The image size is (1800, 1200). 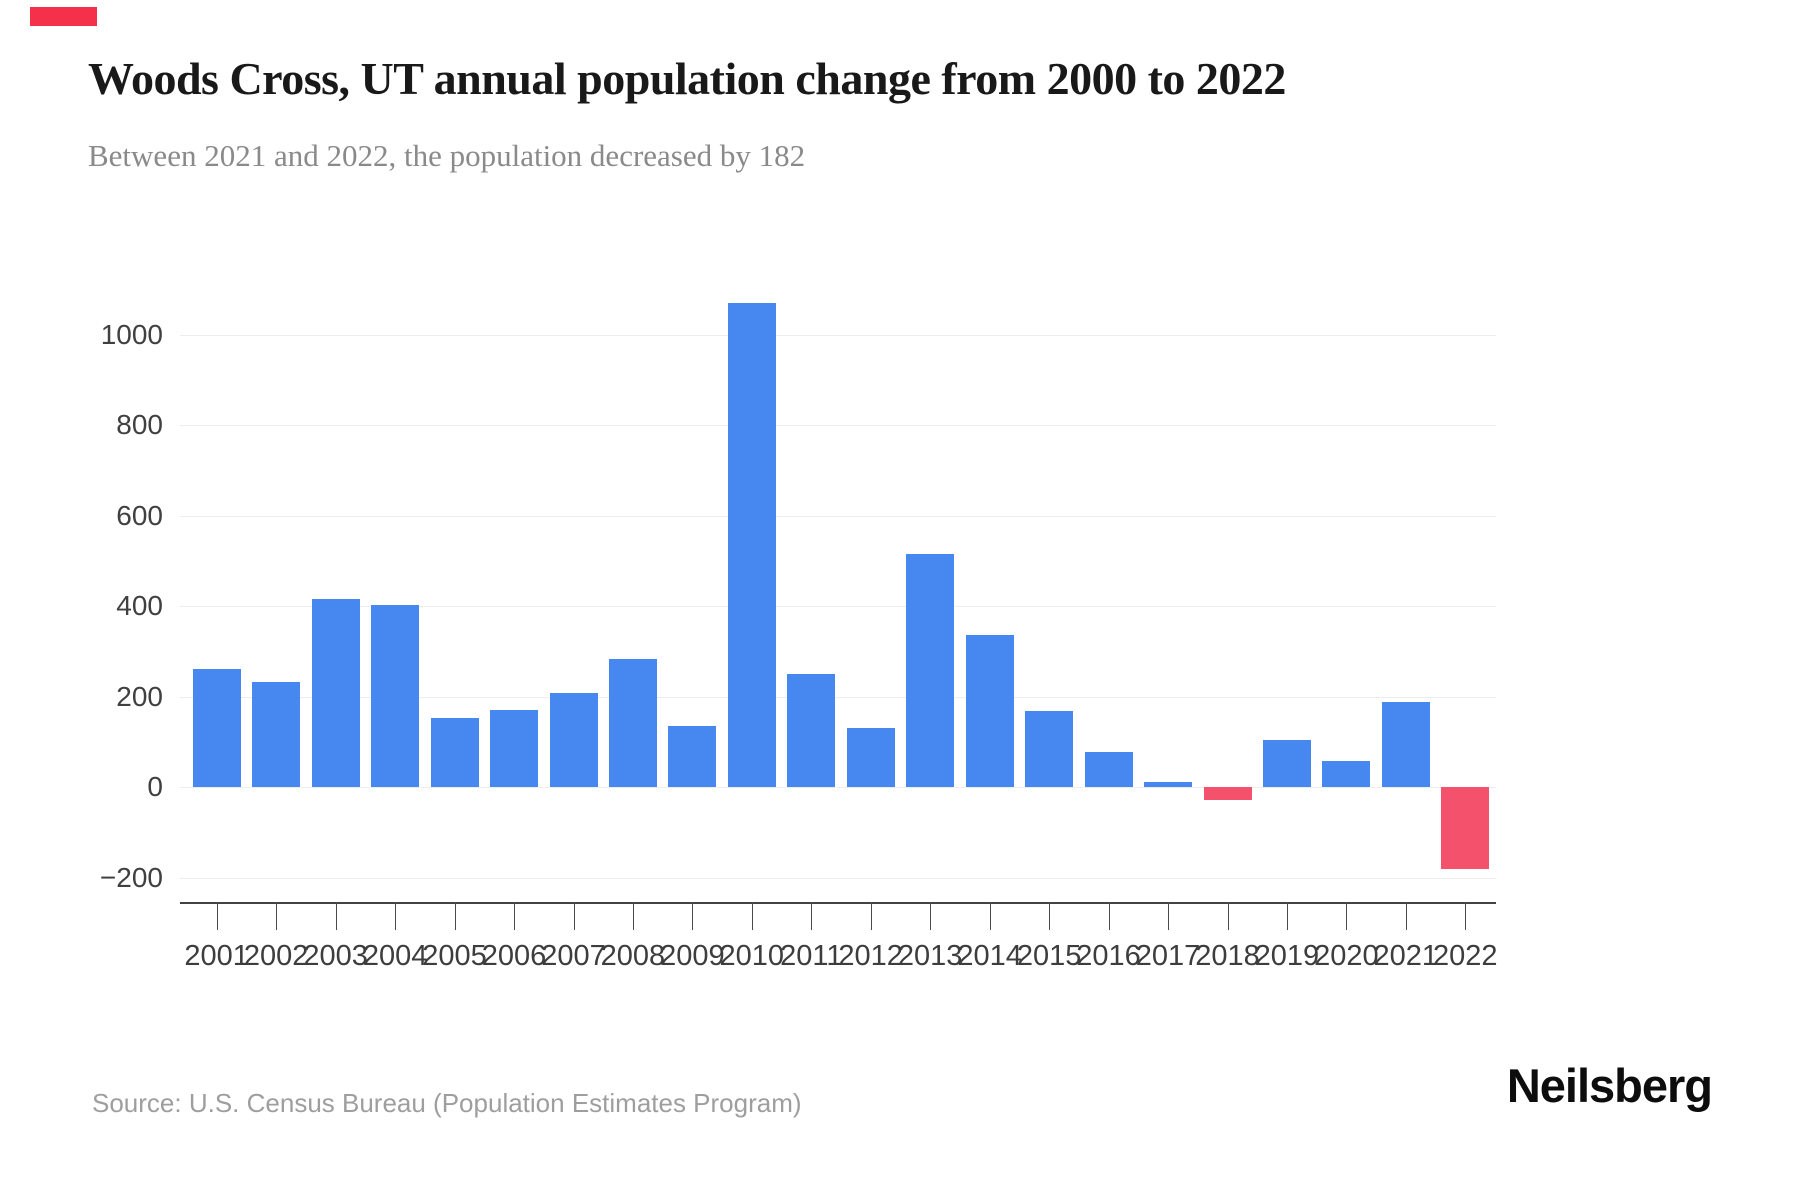 What do you see at coordinates (1609, 1085) in the screenshot?
I see `brand-logo: Neilsberg` at bounding box center [1609, 1085].